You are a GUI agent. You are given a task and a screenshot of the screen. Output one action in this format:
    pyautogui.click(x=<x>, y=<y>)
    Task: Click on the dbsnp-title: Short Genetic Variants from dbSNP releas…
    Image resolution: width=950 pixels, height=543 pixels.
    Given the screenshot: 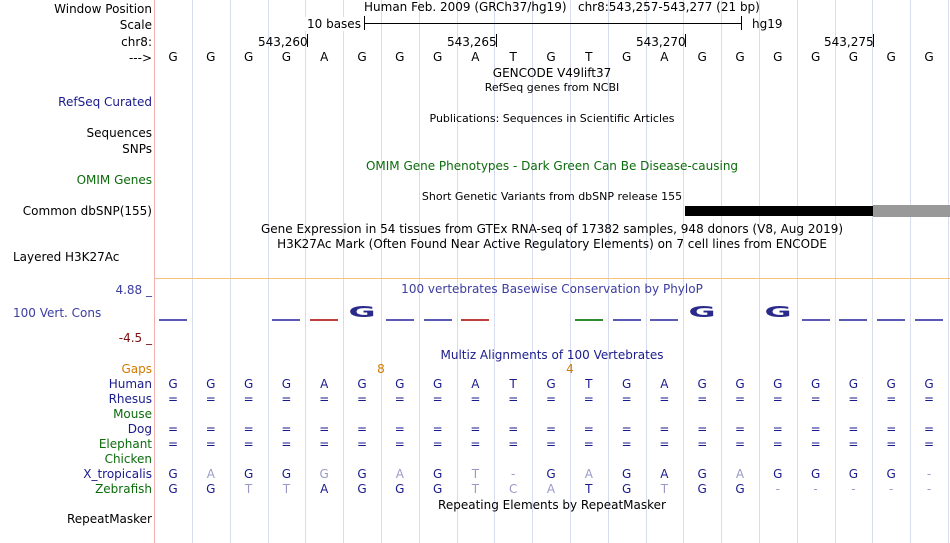 What is the action you would take?
    pyautogui.click(x=552, y=196)
    